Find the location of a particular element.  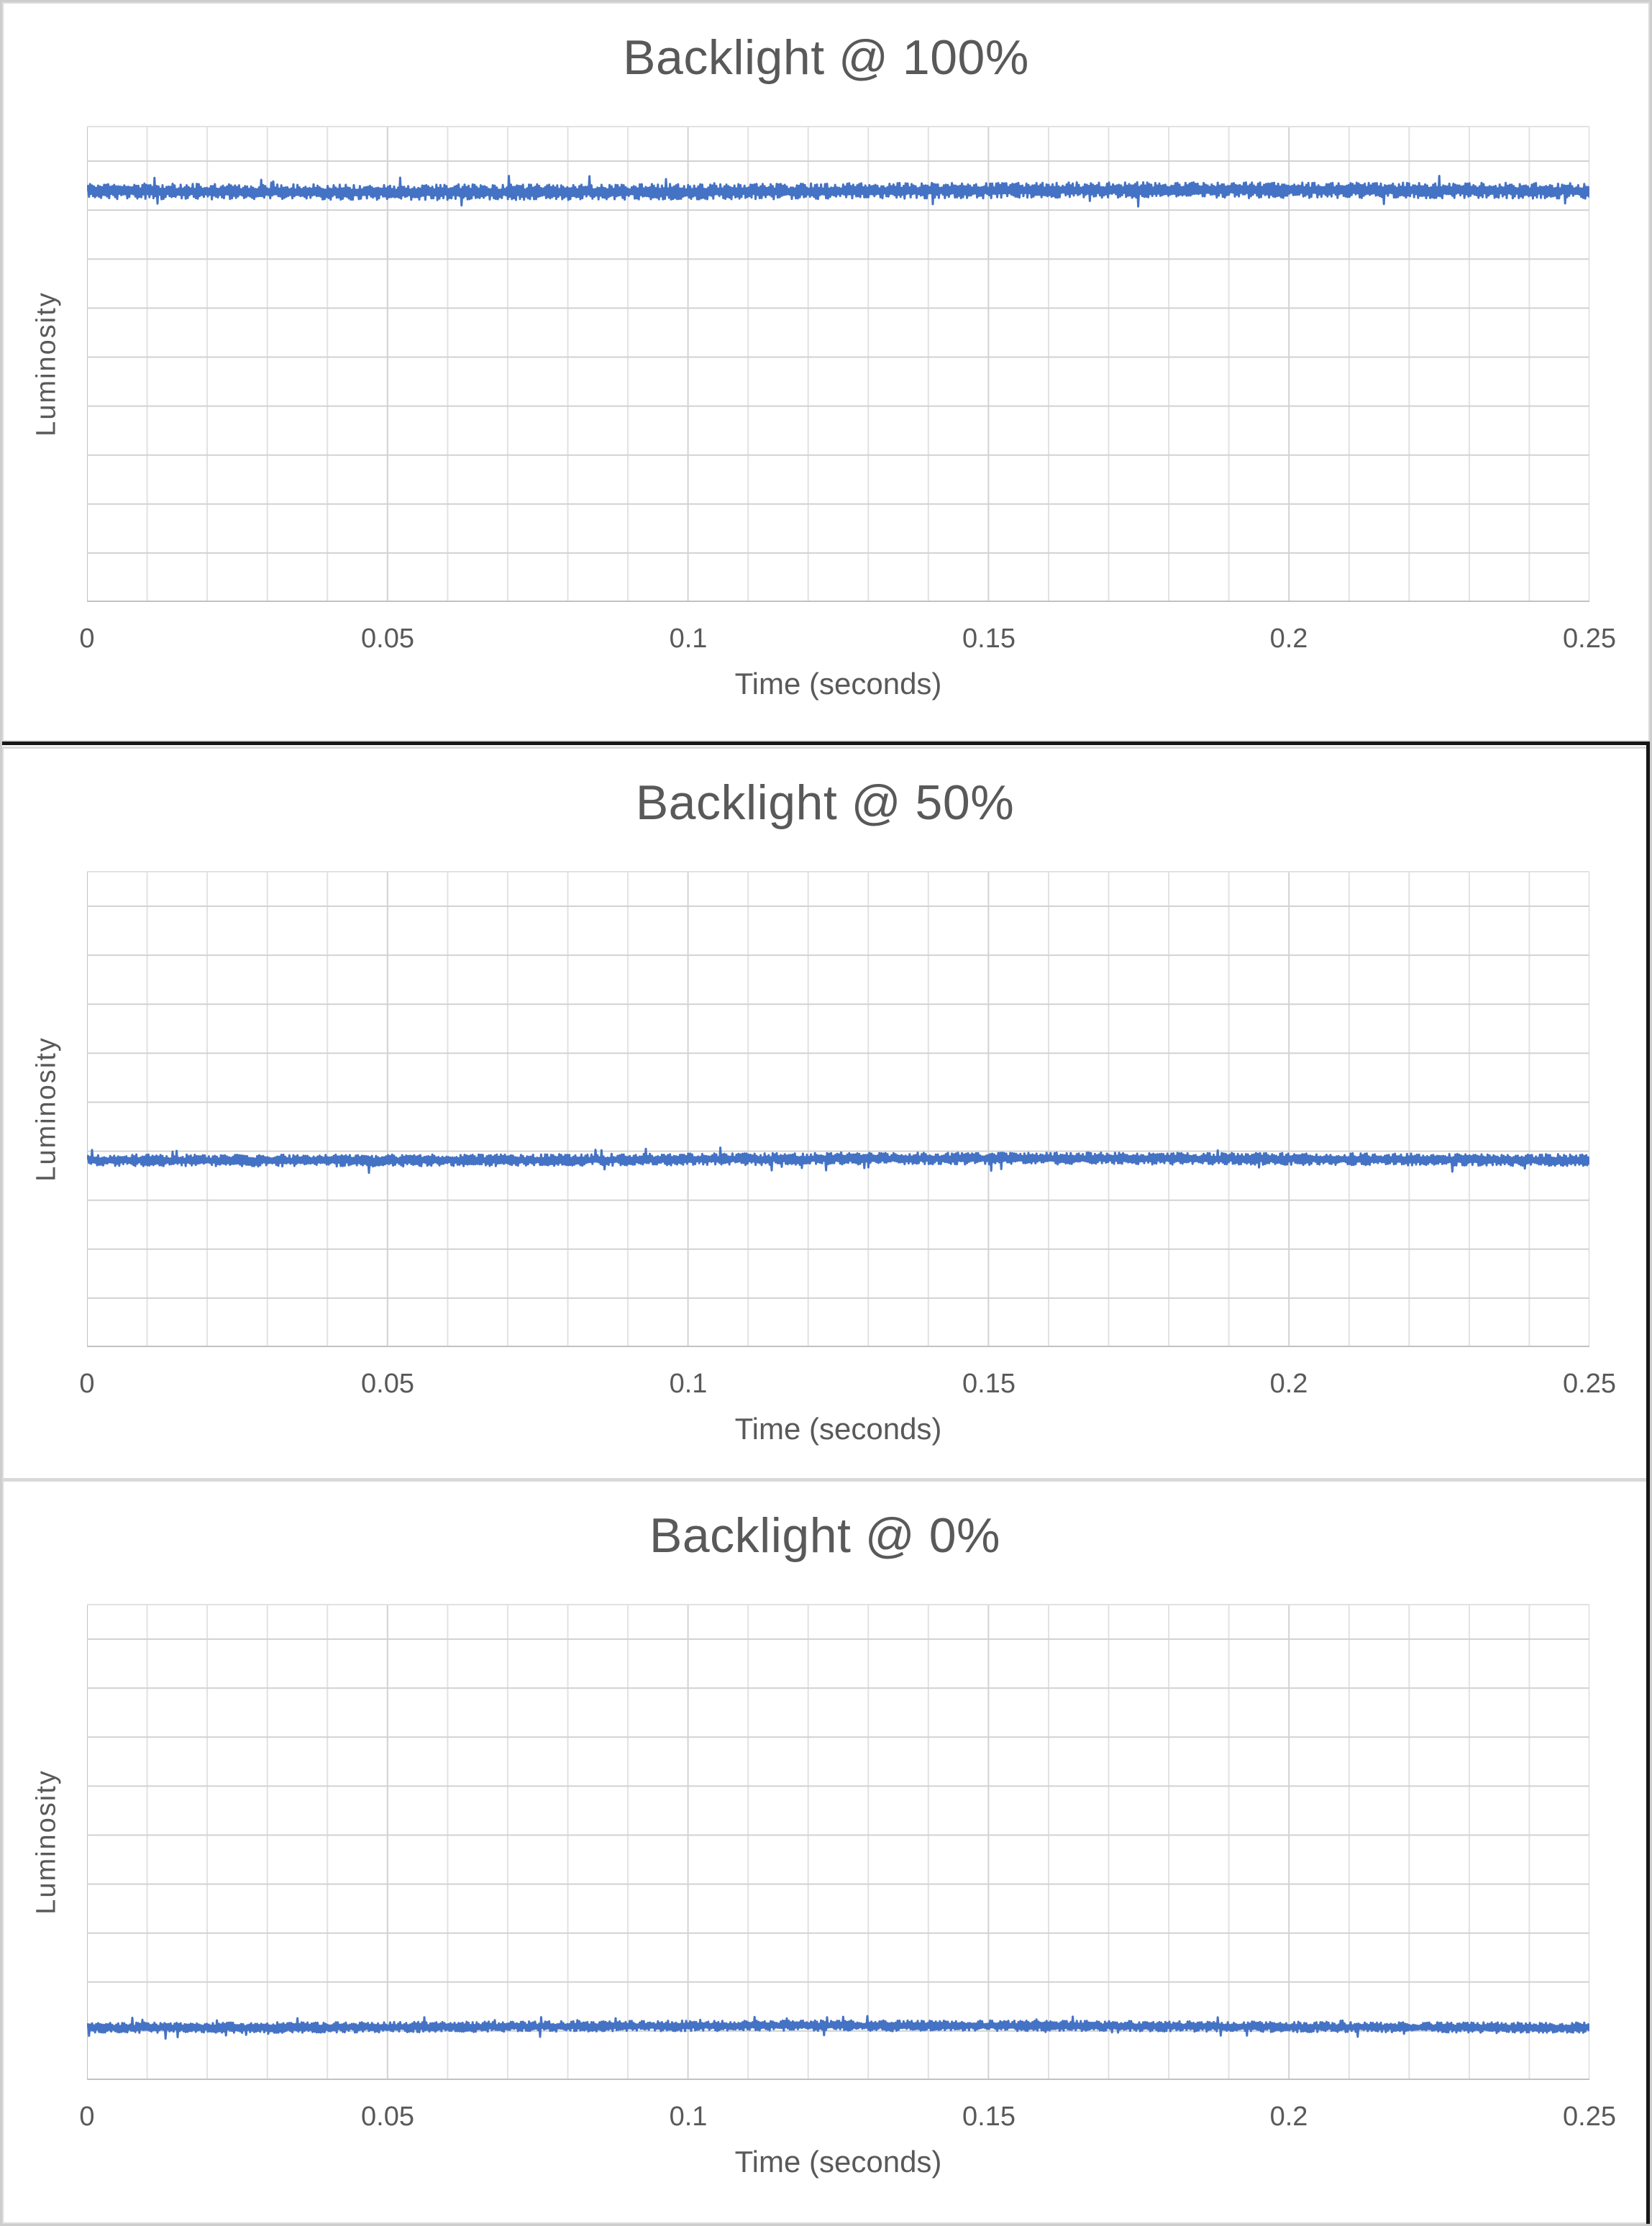

chart-title: Backlight @ 50% is located at coordinates (825, 802).